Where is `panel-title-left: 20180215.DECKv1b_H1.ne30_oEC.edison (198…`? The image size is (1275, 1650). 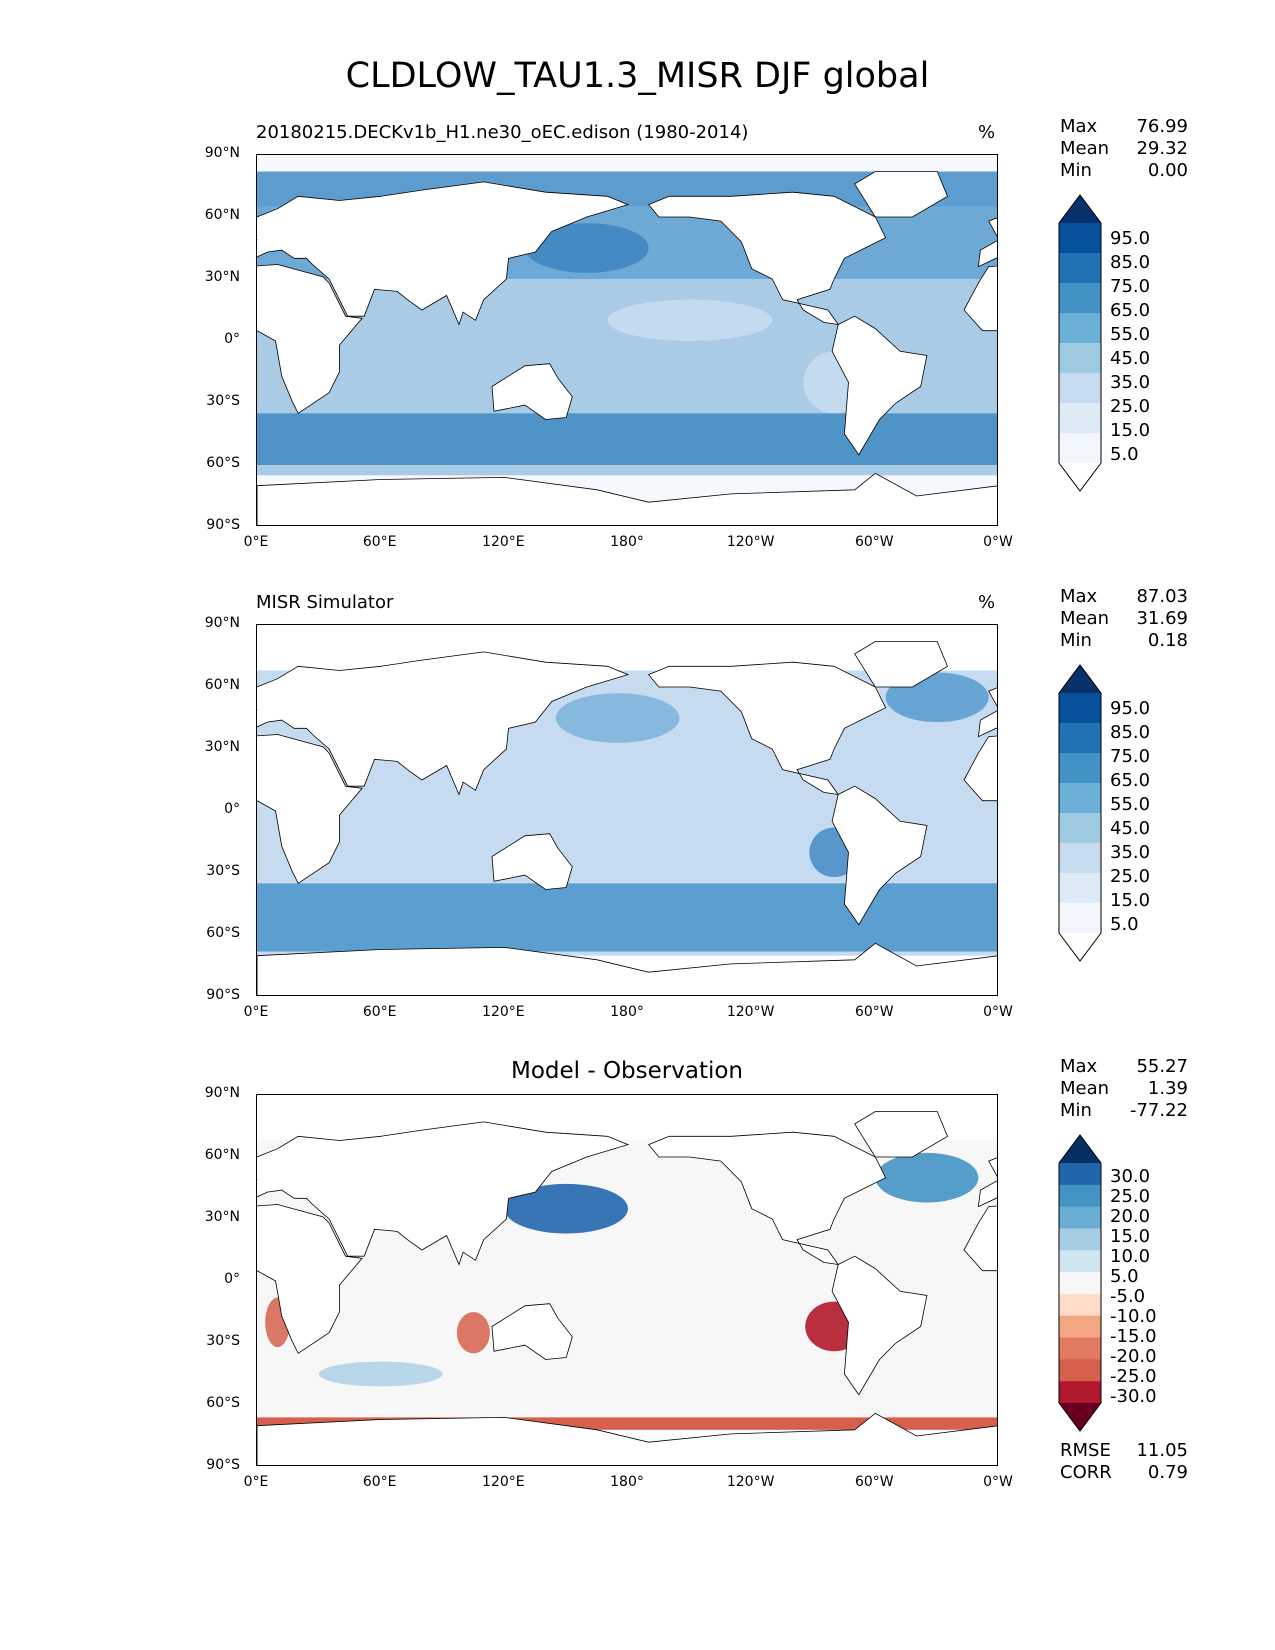
panel-title-left: 20180215.DECKv1b_H1.ne30_oEC.edison (198… is located at coordinates (502, 132).